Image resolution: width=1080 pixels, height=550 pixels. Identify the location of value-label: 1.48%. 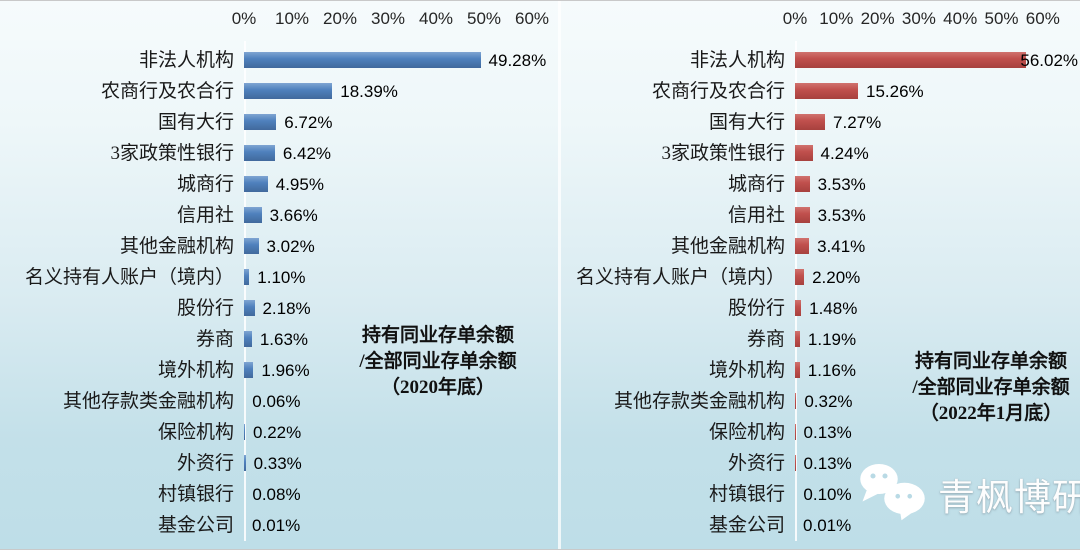
(833, 308).